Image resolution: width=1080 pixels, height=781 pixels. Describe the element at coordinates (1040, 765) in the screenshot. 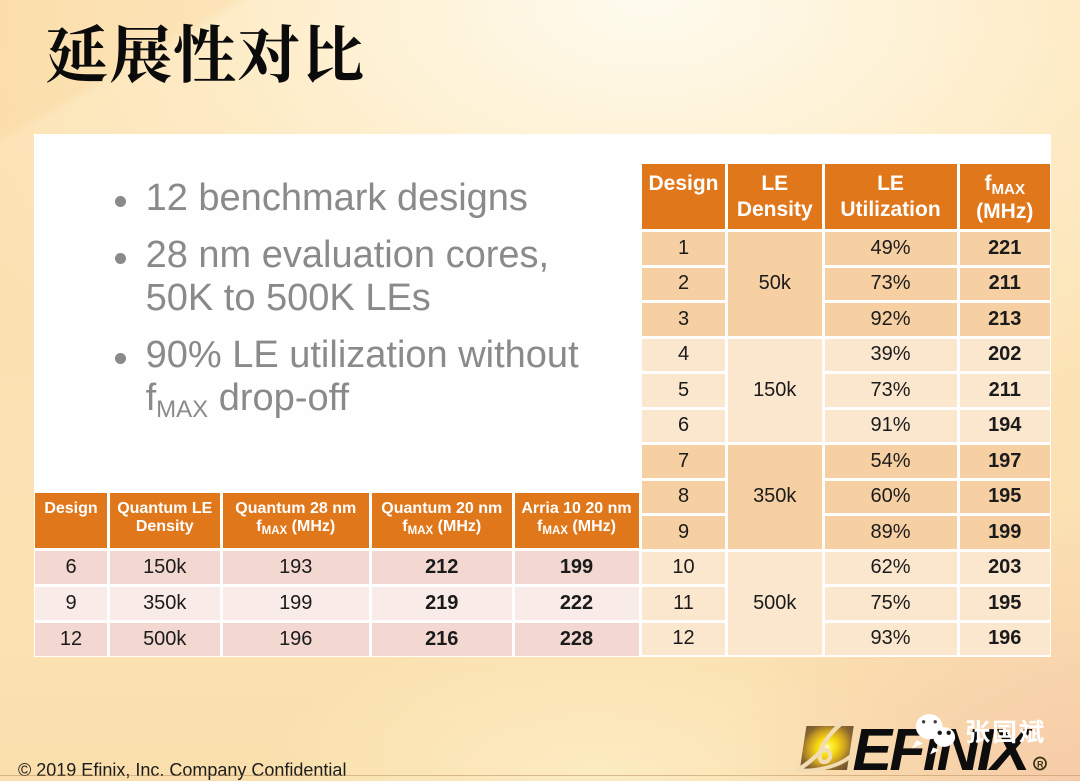

I see `svg-text: R` at that location.